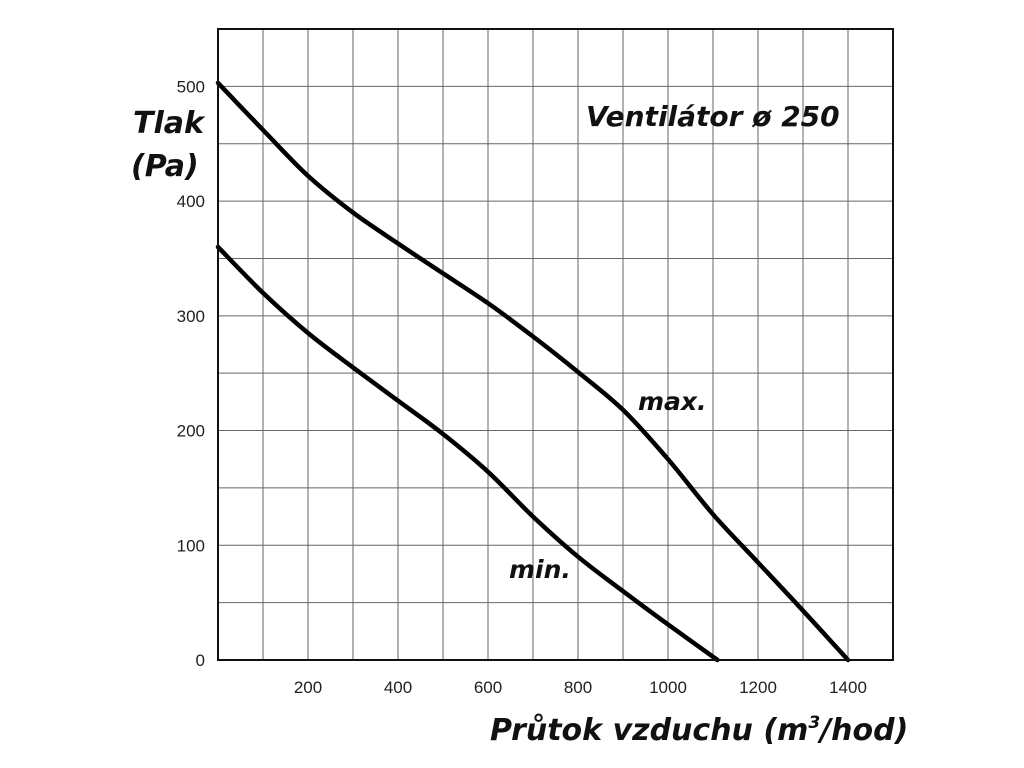 Image resolution: width=1024 pixels, height=768 pixels. I want to click on x-axis-label-superscript: 3, so click(814, 723).